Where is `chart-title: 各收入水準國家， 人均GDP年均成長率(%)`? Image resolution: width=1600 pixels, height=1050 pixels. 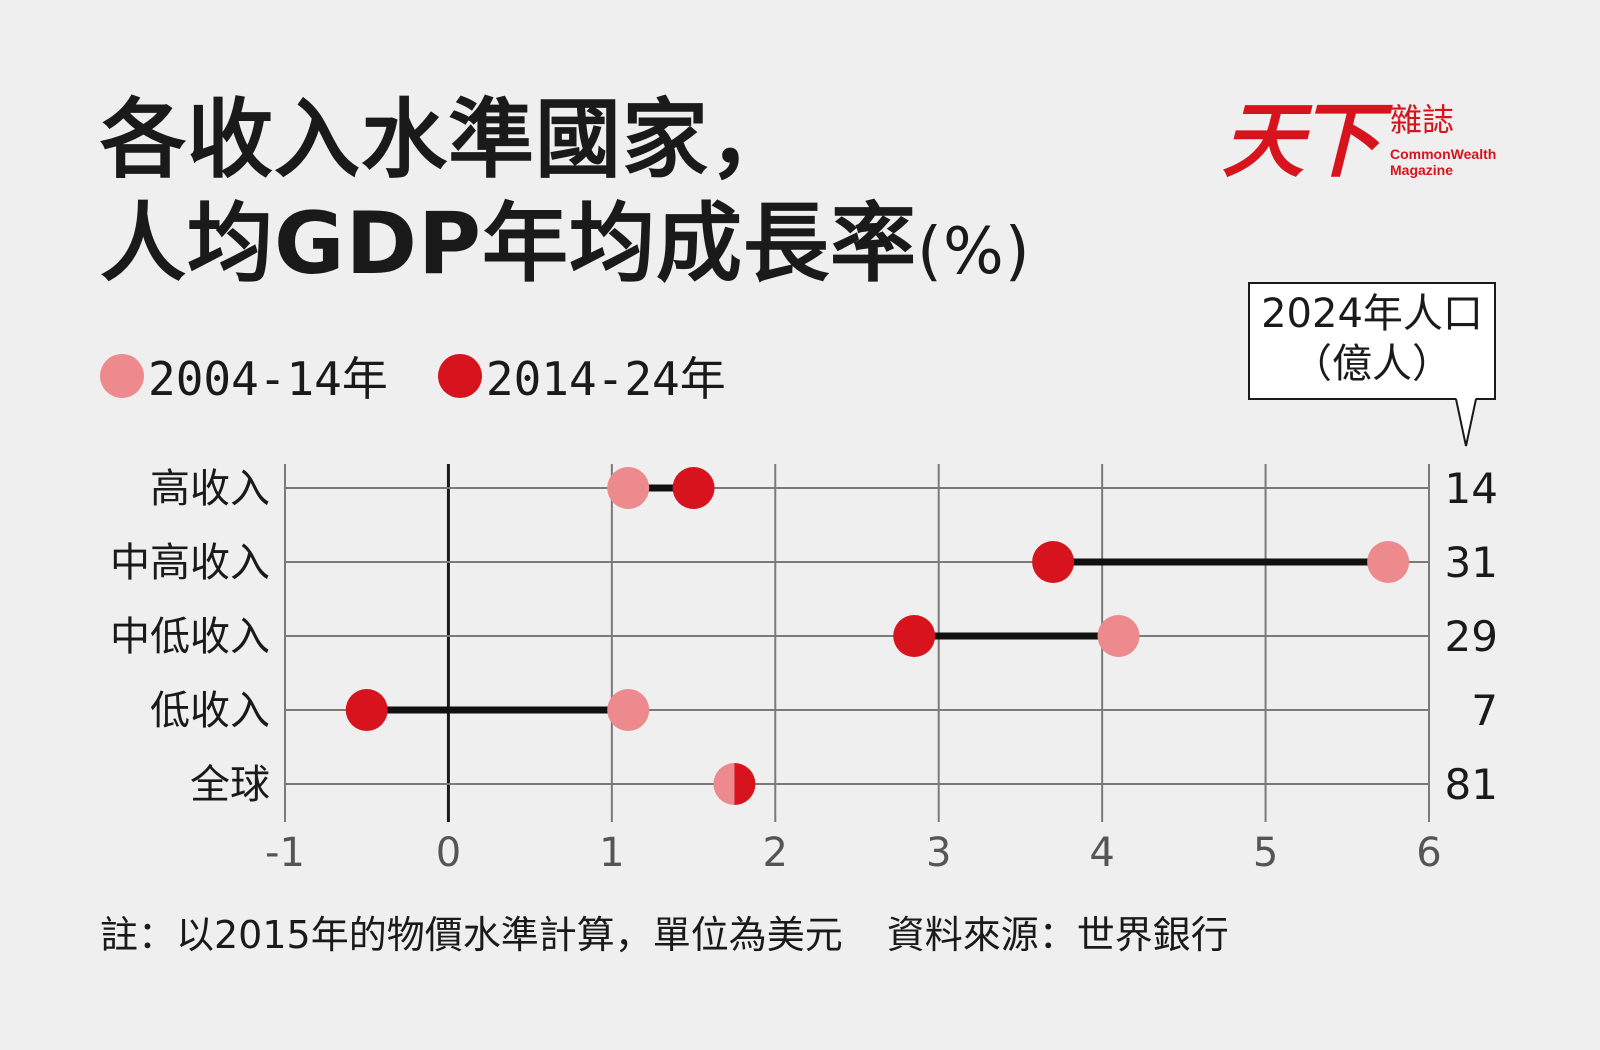 chart-title: 各收入水準國家， 人均GDP年均成長率(%) is located at coordinates (565, 196).